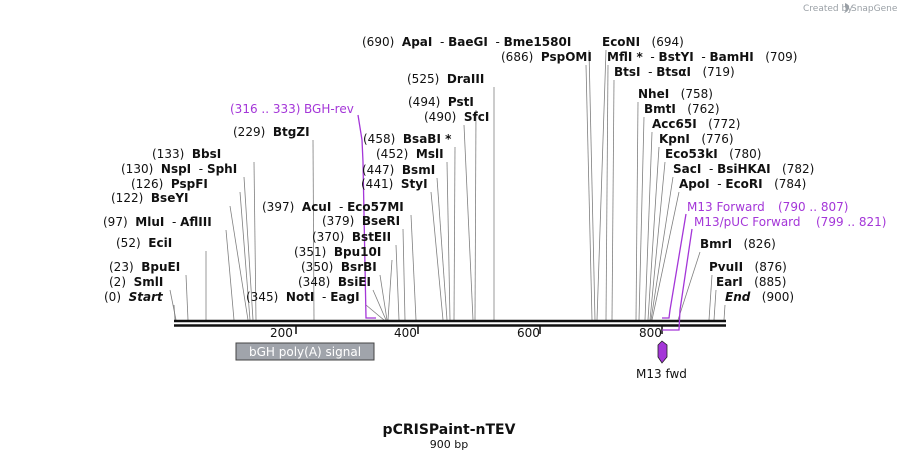 Image resolution: width=900 pixels, height=460 pixels. What do you see at coordinates (160, 243) in the screenshot?
I see `site-enzyme-name: EciI` at bounding box center [160, 243].